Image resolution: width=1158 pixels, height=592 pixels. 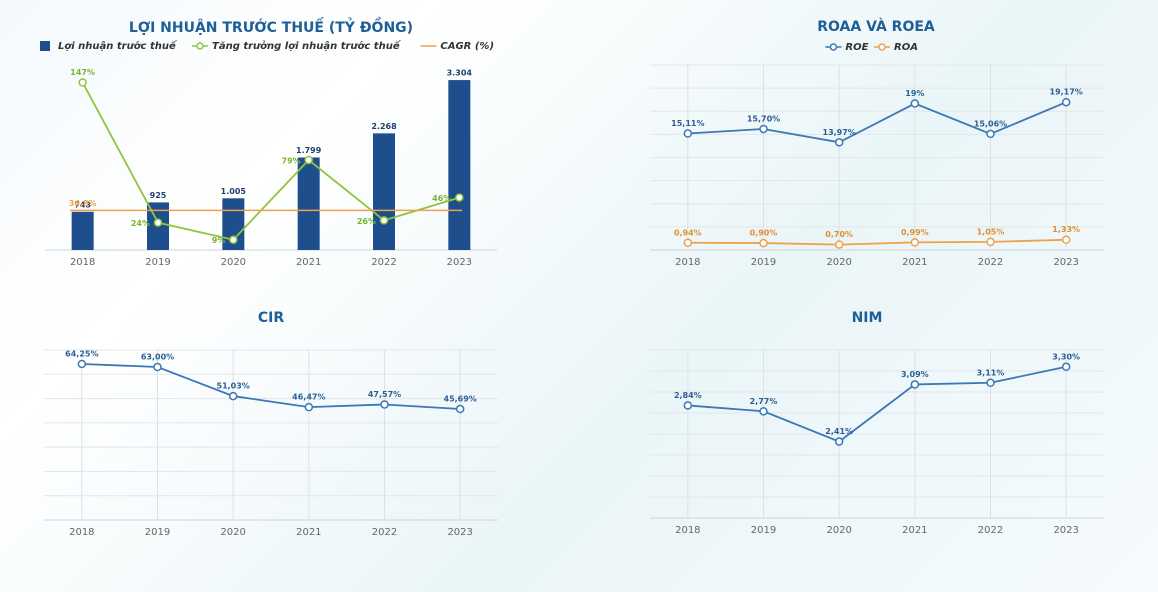 I want to click on bar-value-label: 1.799, so click(x=309, y=150).